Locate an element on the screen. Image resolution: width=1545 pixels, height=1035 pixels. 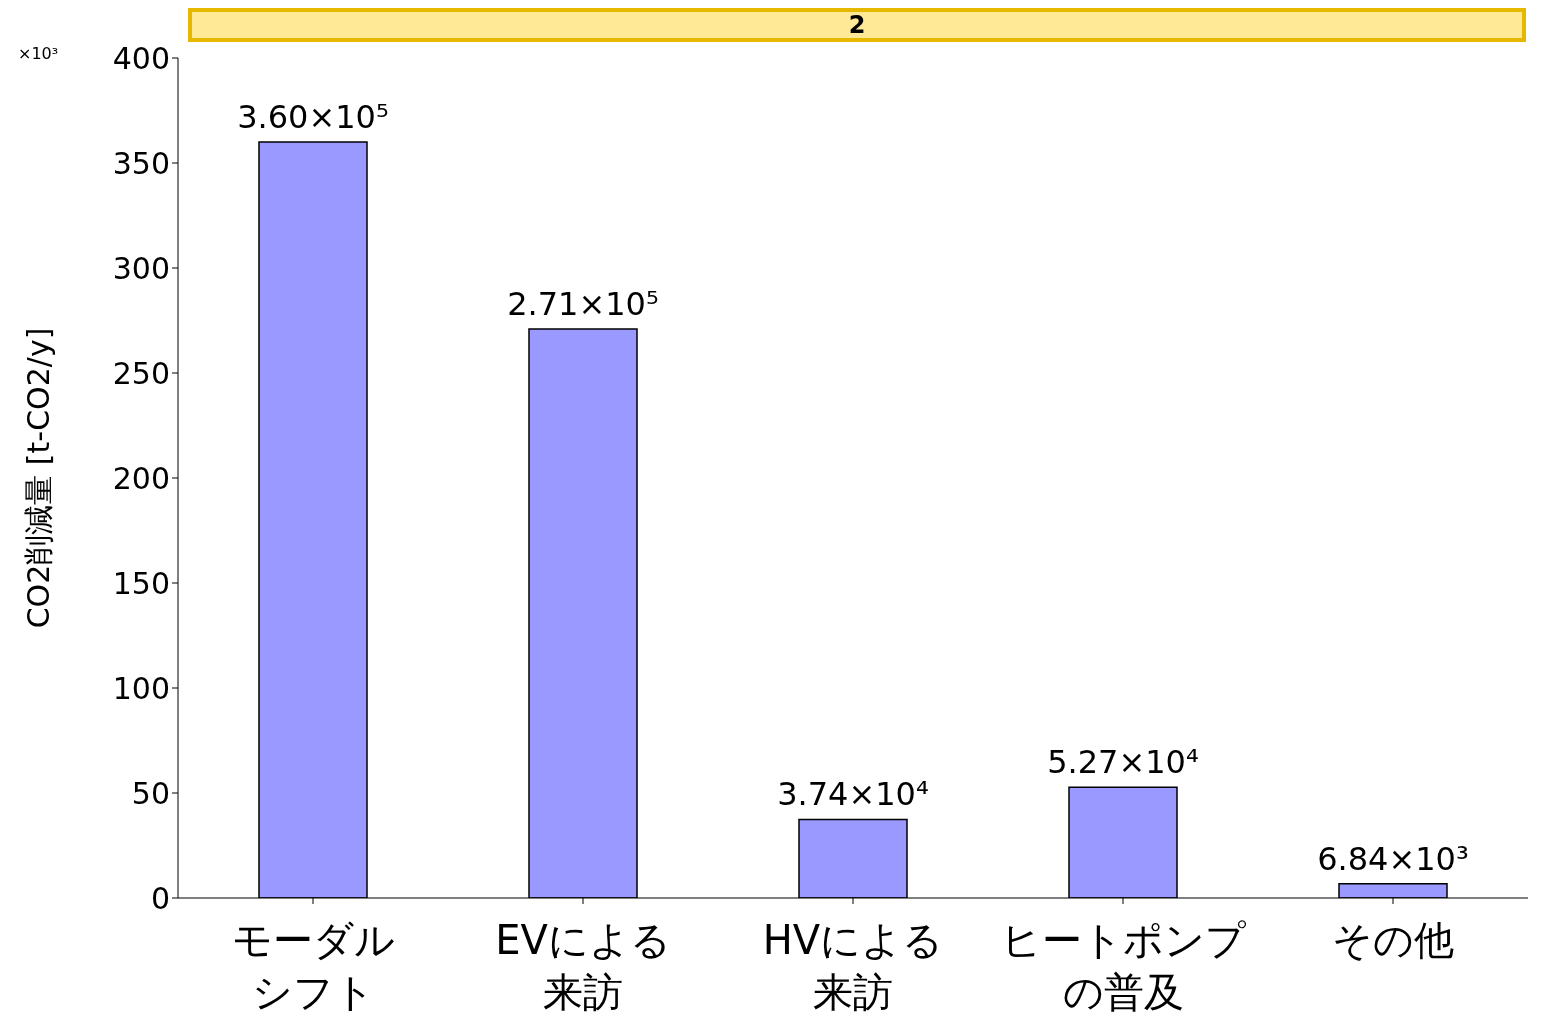
annotation: 3.74×10⁴ is located at coordinates (853, 794).